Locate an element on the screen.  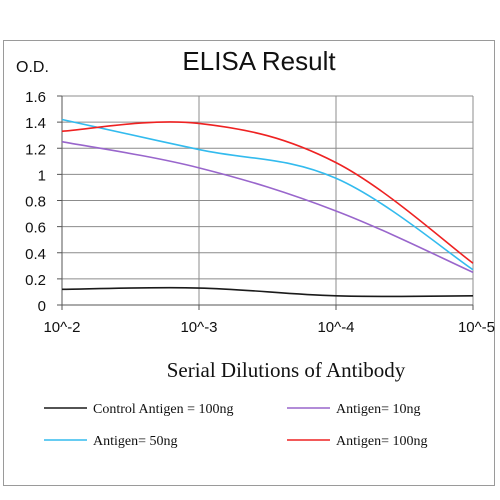
x-tick-label: 10^-3 is located at coordinates (198, 327).